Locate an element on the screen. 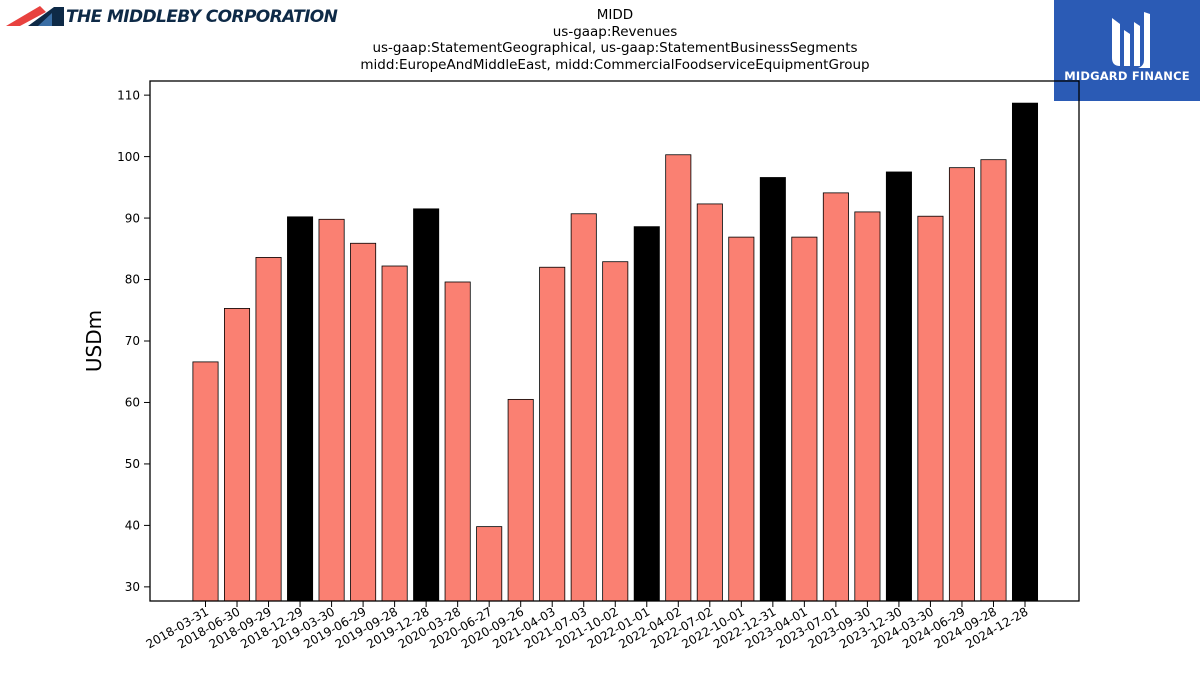 This screenshot has width=1200, height=675. company-logo: THE MIDDLEBY CORPORATION is located at coordinates (169, 18).